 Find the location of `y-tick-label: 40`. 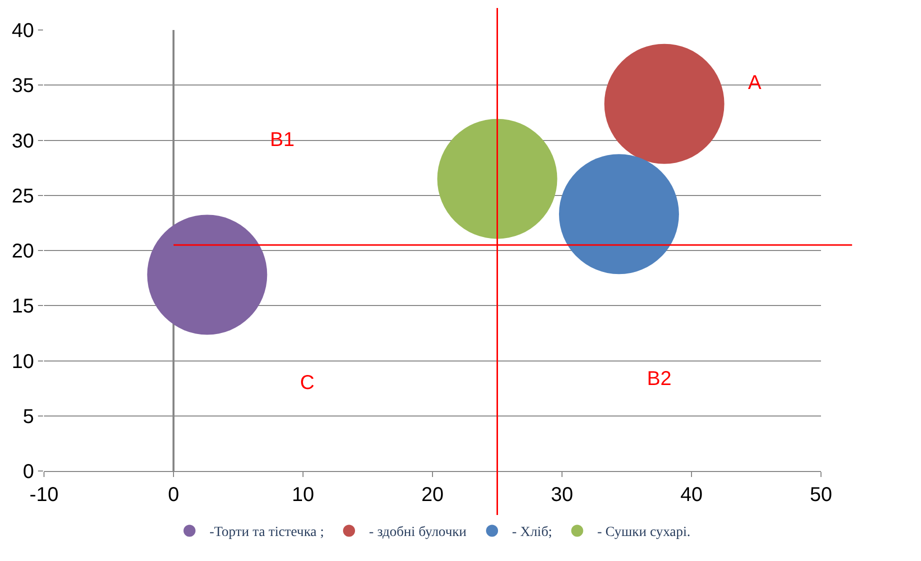

y-tick-label: 40 is located at coordinates (23, 31).